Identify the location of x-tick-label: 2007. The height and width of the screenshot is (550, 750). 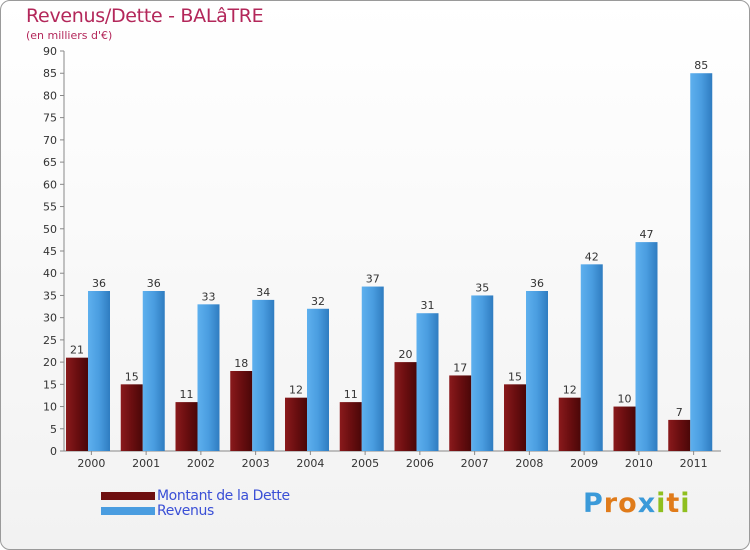
(475, 463).